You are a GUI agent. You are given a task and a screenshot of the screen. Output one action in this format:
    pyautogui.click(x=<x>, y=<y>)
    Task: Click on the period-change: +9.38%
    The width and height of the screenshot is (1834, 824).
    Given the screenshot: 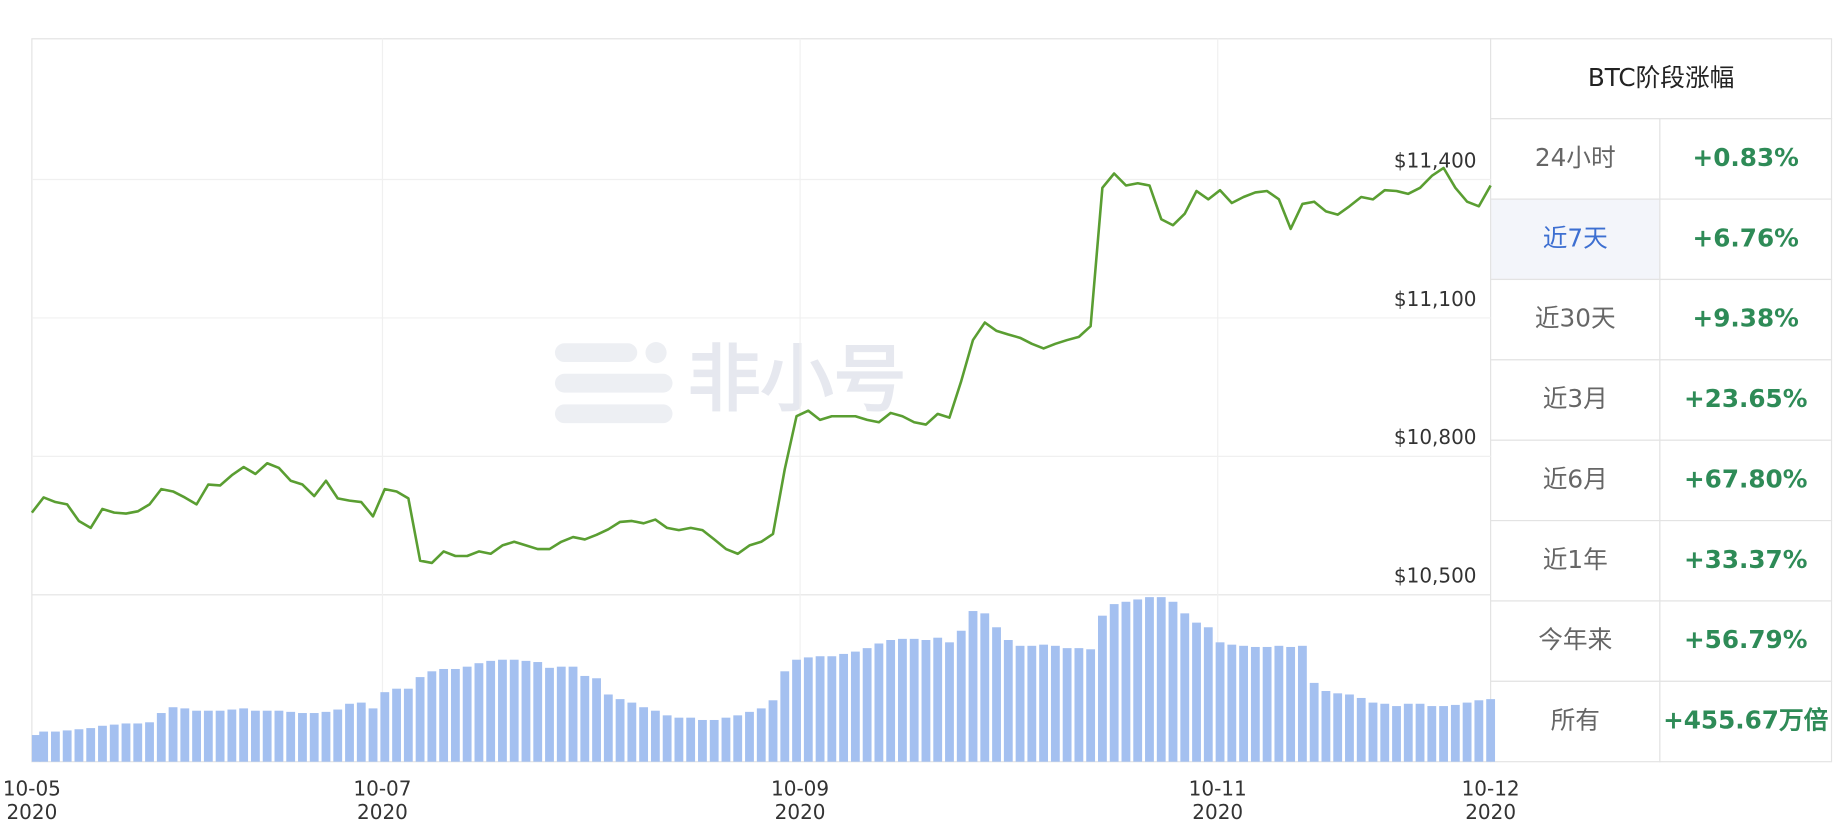 What is the action you would take?
    pyautogui.click(x=1746, y=318)
    